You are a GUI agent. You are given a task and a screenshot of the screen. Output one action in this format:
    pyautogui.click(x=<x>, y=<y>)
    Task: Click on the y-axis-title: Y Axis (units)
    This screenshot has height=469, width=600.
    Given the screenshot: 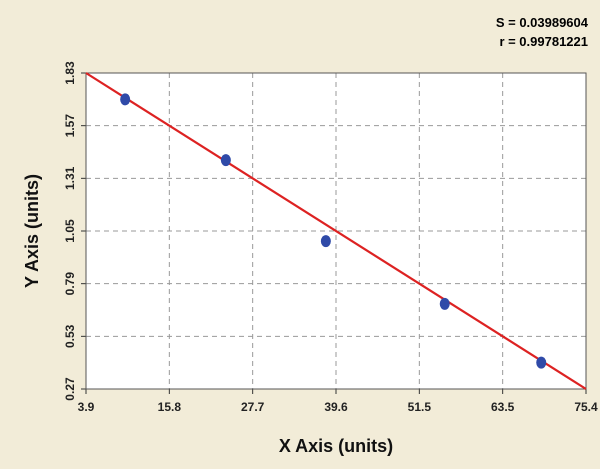 What is the action you would take?
    pyautogui.click(x=32, y=231)
    